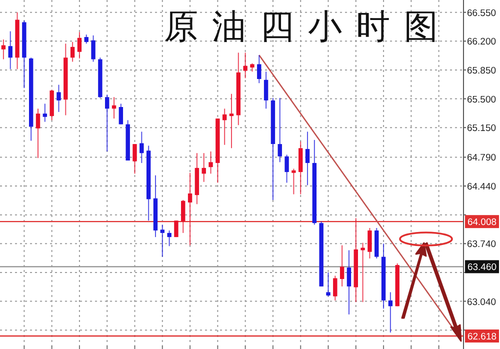 Image resolution: width=500 pixels, height=349 pixels. Describe the element at coordinates (481, 158) in the screenshot. I see `y-tick-label: 64.790` at that location.